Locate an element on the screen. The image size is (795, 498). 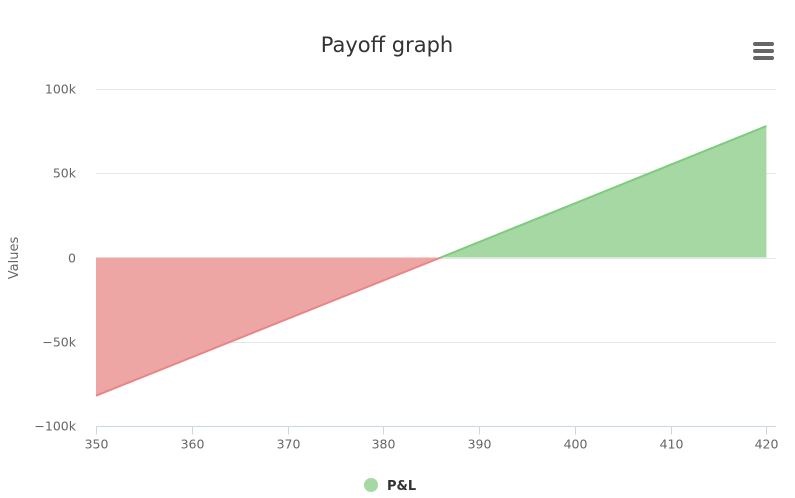
x-tick-label: 390 is located at coordinates (480, 444).